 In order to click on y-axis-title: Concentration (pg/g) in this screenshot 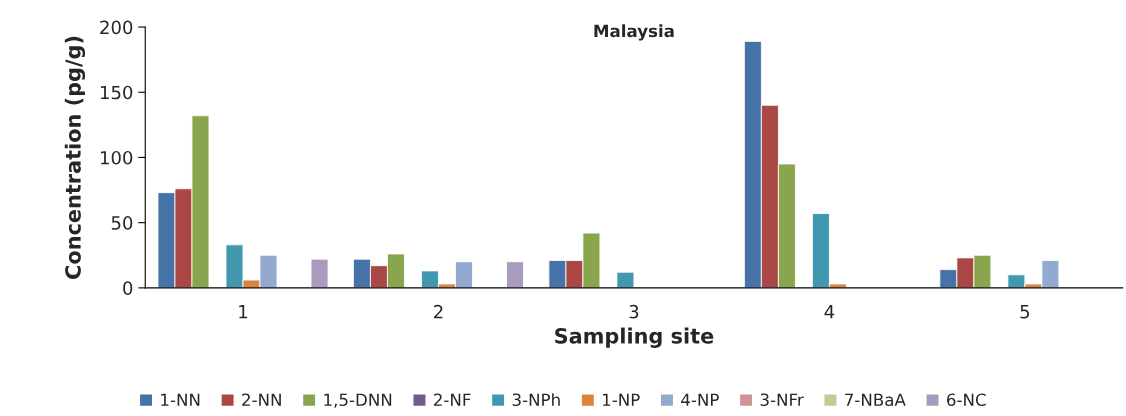, I will do `click(75, 157)`.